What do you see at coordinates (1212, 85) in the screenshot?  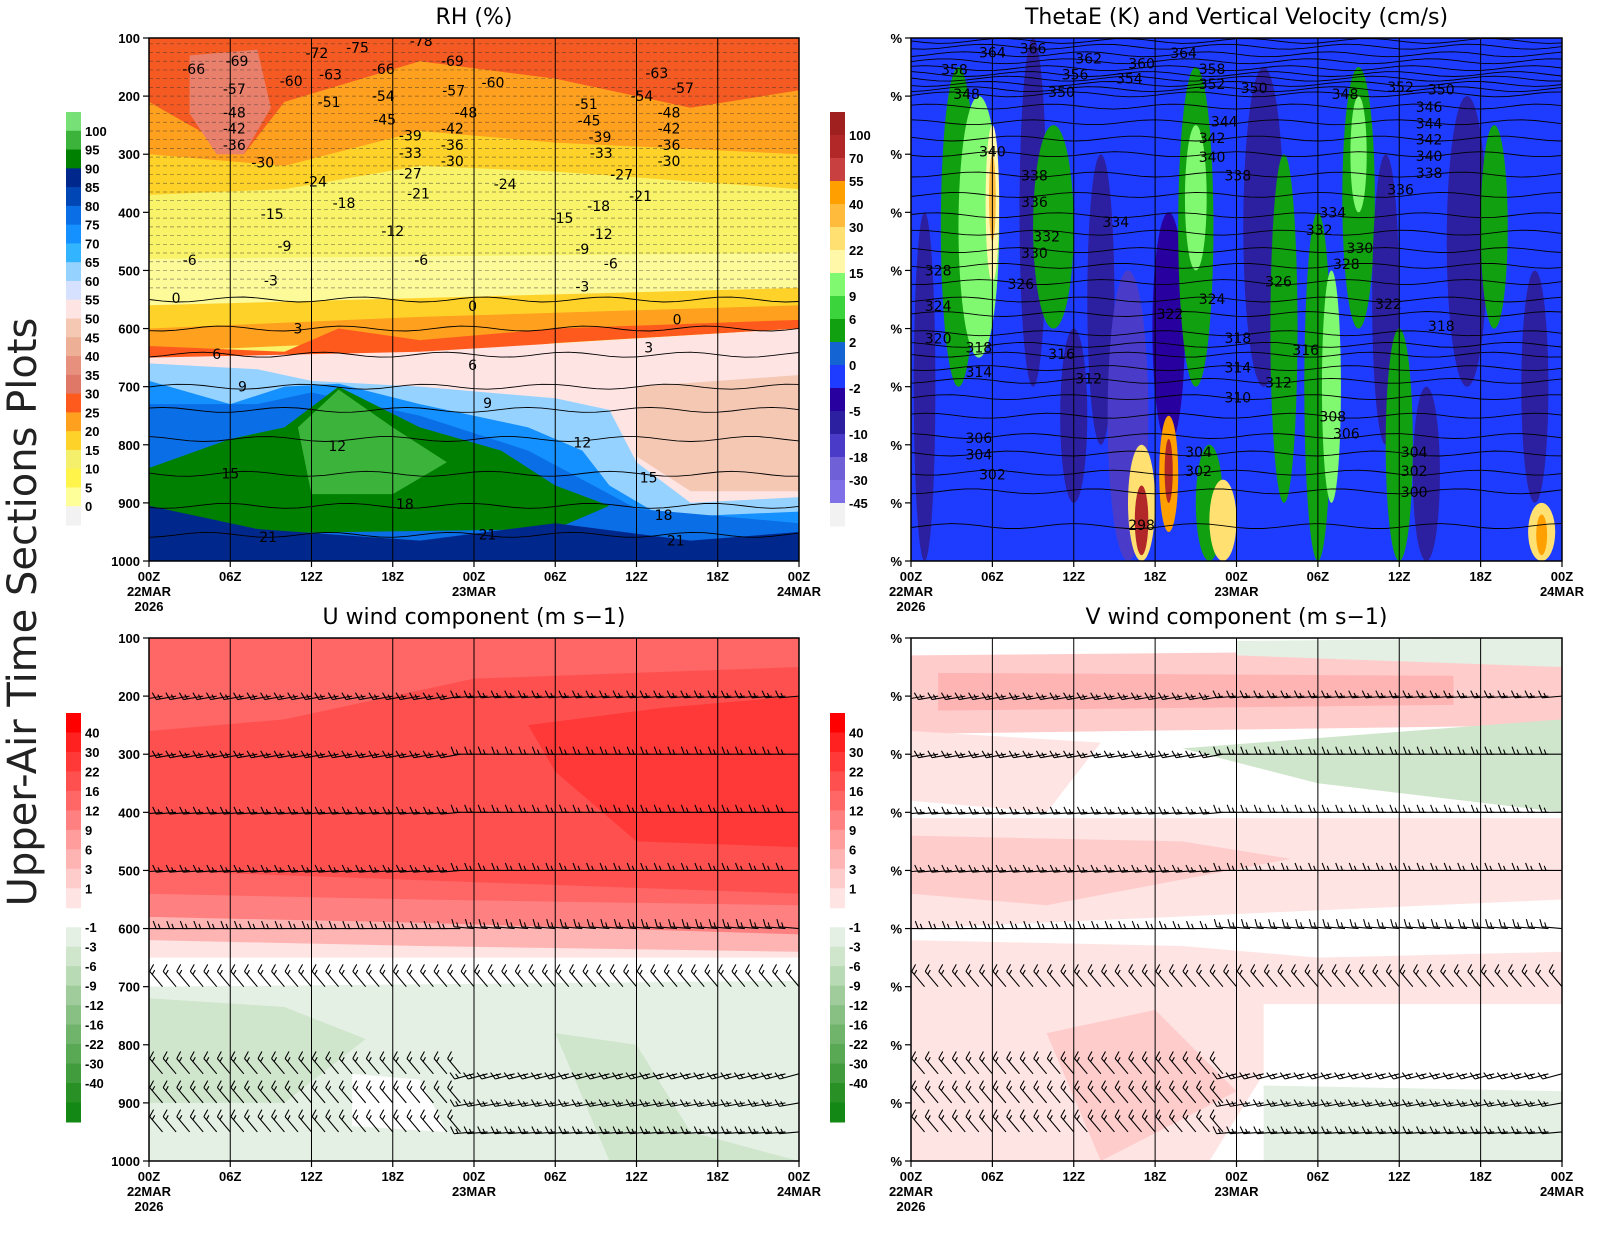 I see `contour-label: 352` at bounding box center [1212, 85].